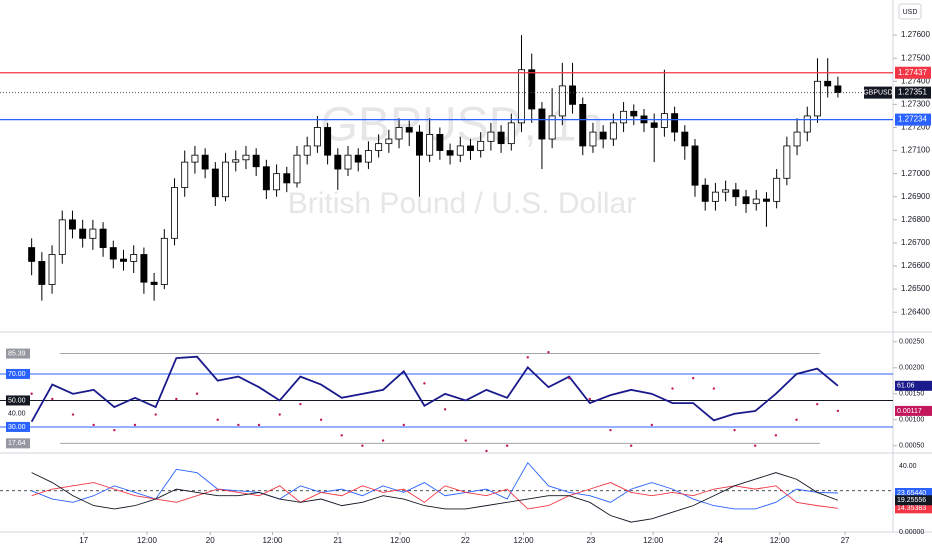 Image resolution: width=932 pixels, height=550 pixels. I want to click on x-tick-label: 20, so click(210, 540).